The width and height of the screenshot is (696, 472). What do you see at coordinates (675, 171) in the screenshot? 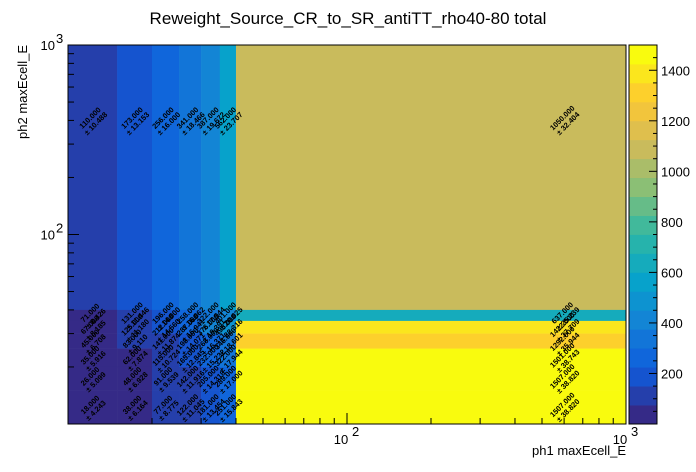
I see `palette-tick-label: 1000` at bounding box center [675, 171].